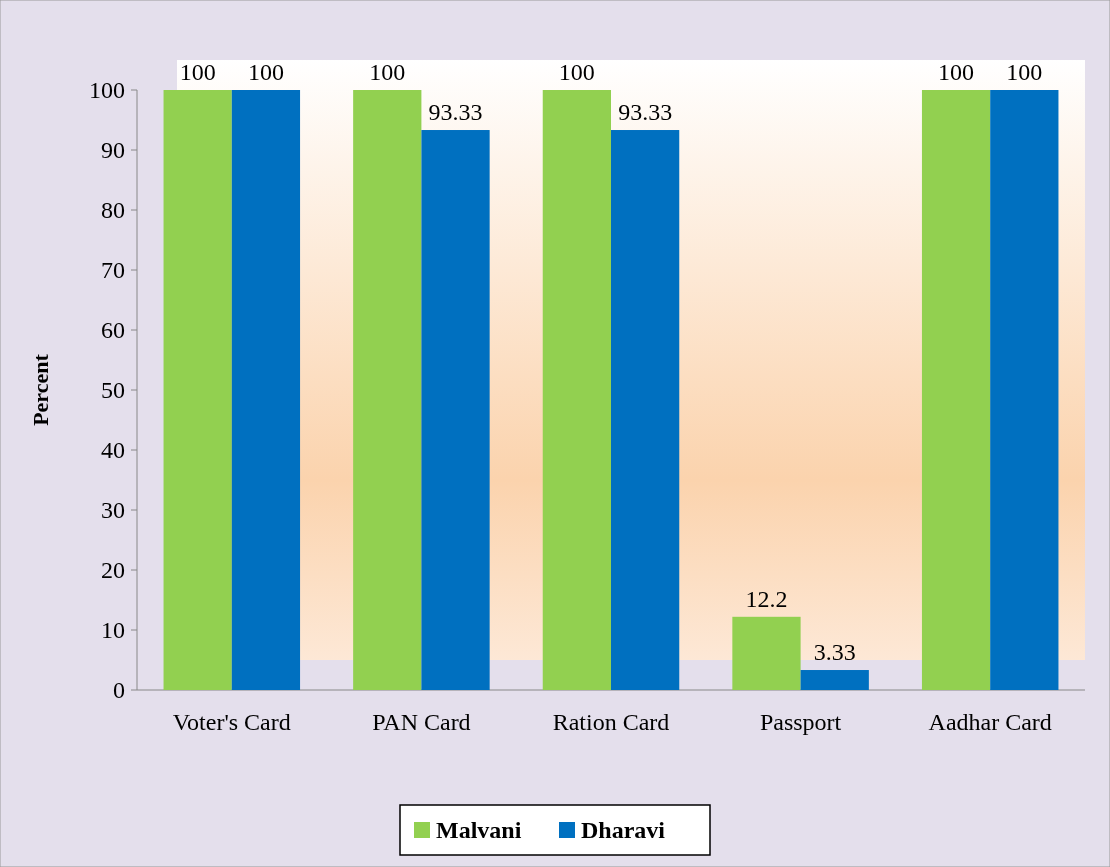  Describe the element at coordinates (990, 722) in the screenshot. I see `x-tick-label: Aadhar Card` at that location.